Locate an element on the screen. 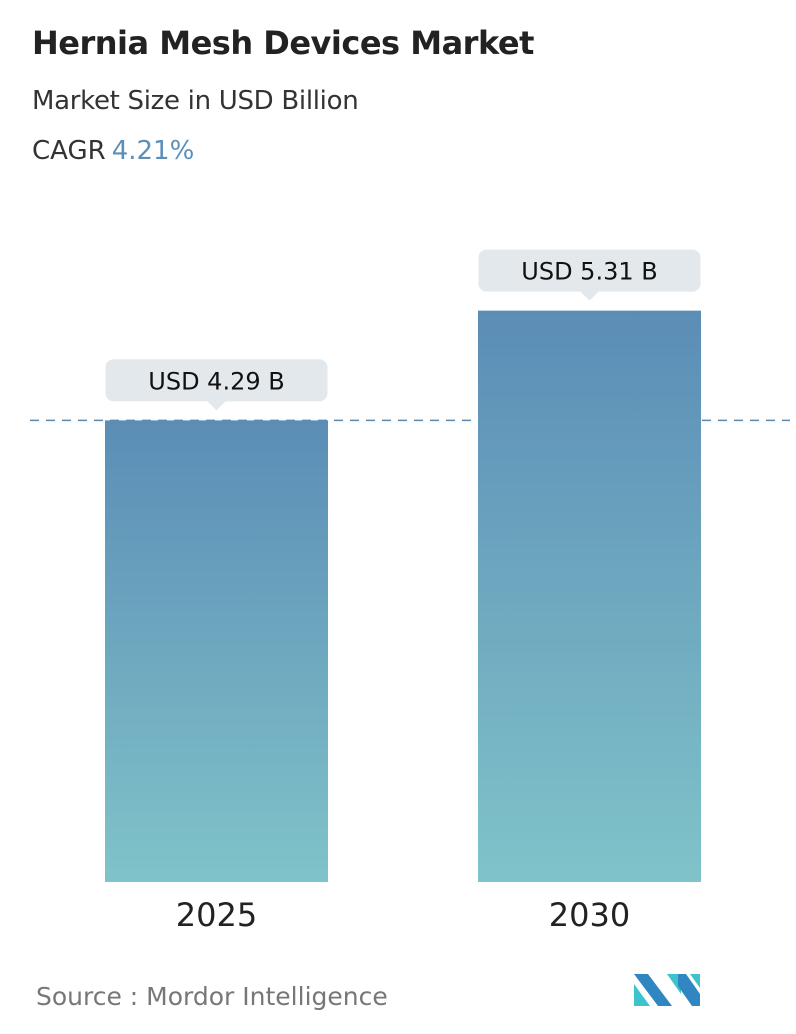 Image resolution: width=796 pixels, height=1034 pixels. data-label: USD 5.31 B is located at coordinates (589, 272).